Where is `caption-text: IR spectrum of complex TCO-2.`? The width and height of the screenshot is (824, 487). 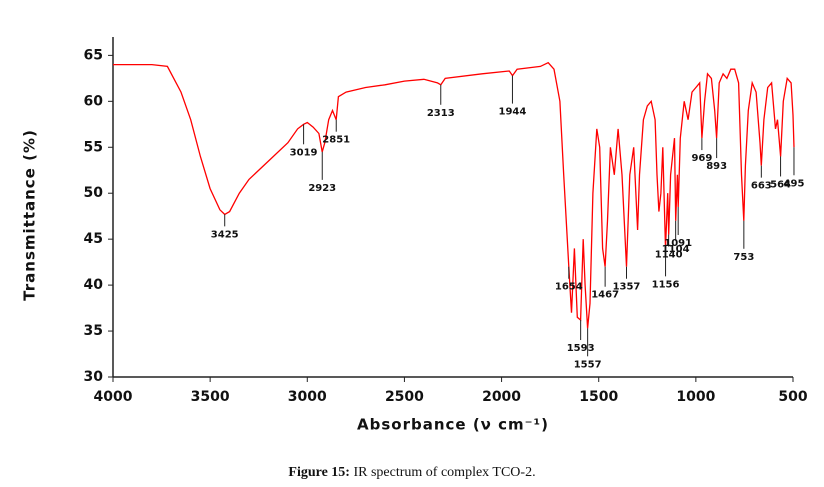 caption-text: IR spectrum of complex TCO-2. is located at coordinates (444, 472).